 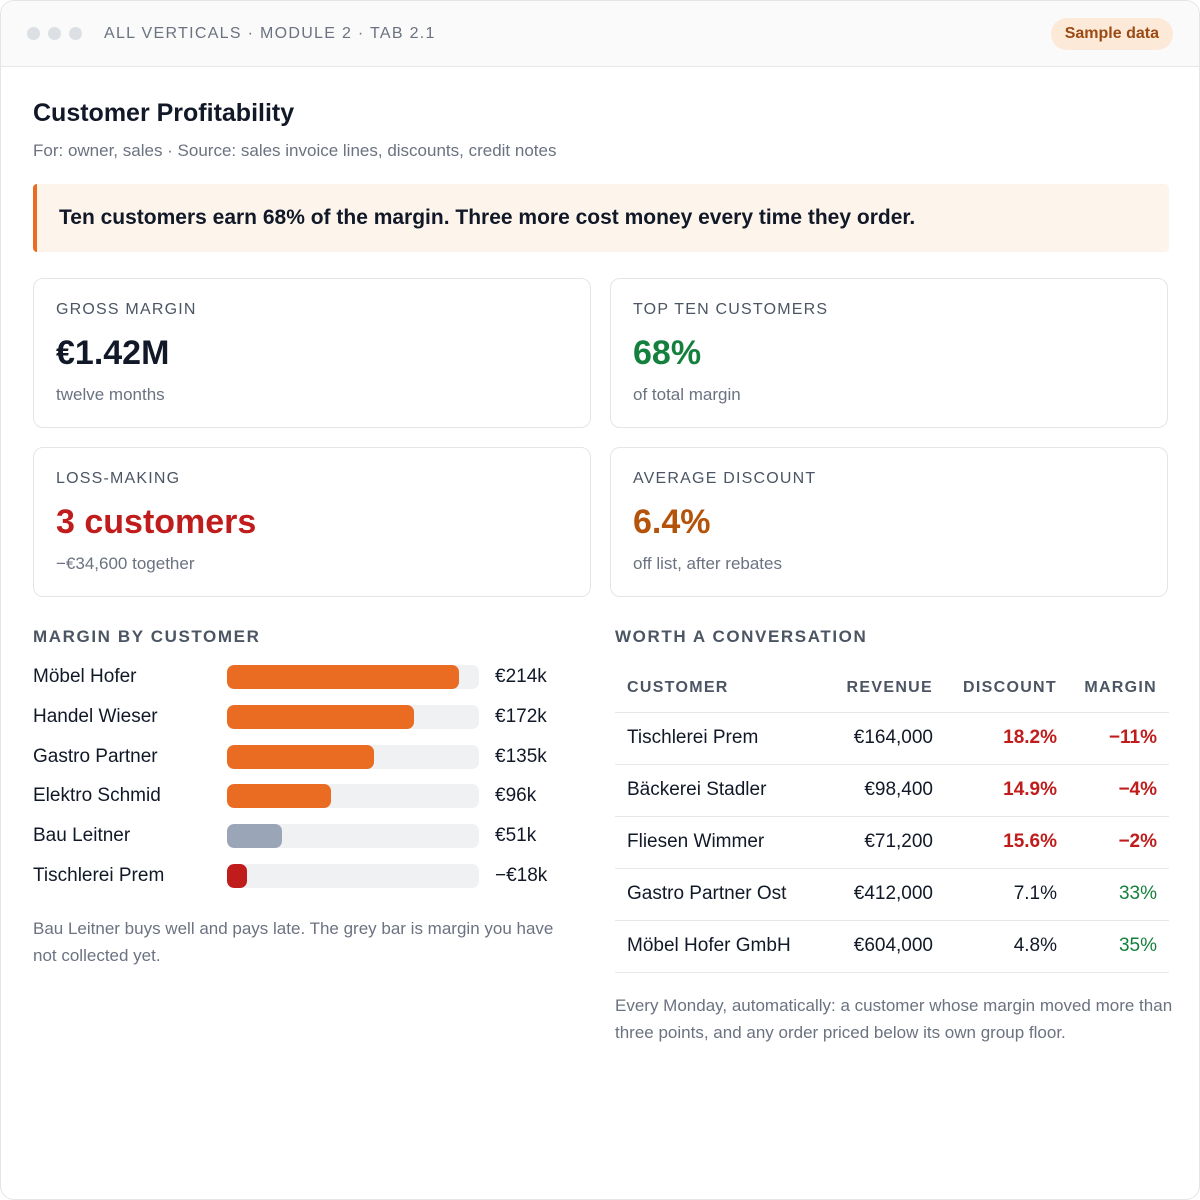 I want to click on bar-row: Möbel Hofer €214k, so click(x=303, y=677).